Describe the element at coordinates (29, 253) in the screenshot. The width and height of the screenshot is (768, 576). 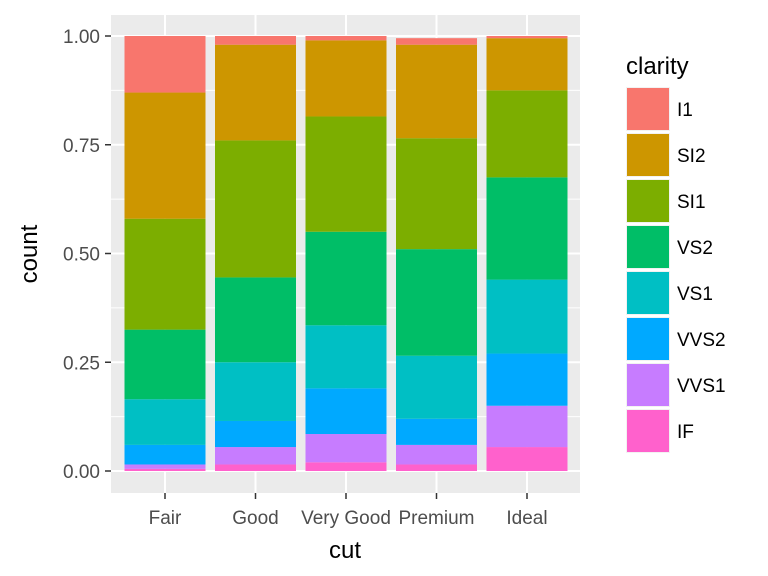
I see `y-axis-title: count` at that location.